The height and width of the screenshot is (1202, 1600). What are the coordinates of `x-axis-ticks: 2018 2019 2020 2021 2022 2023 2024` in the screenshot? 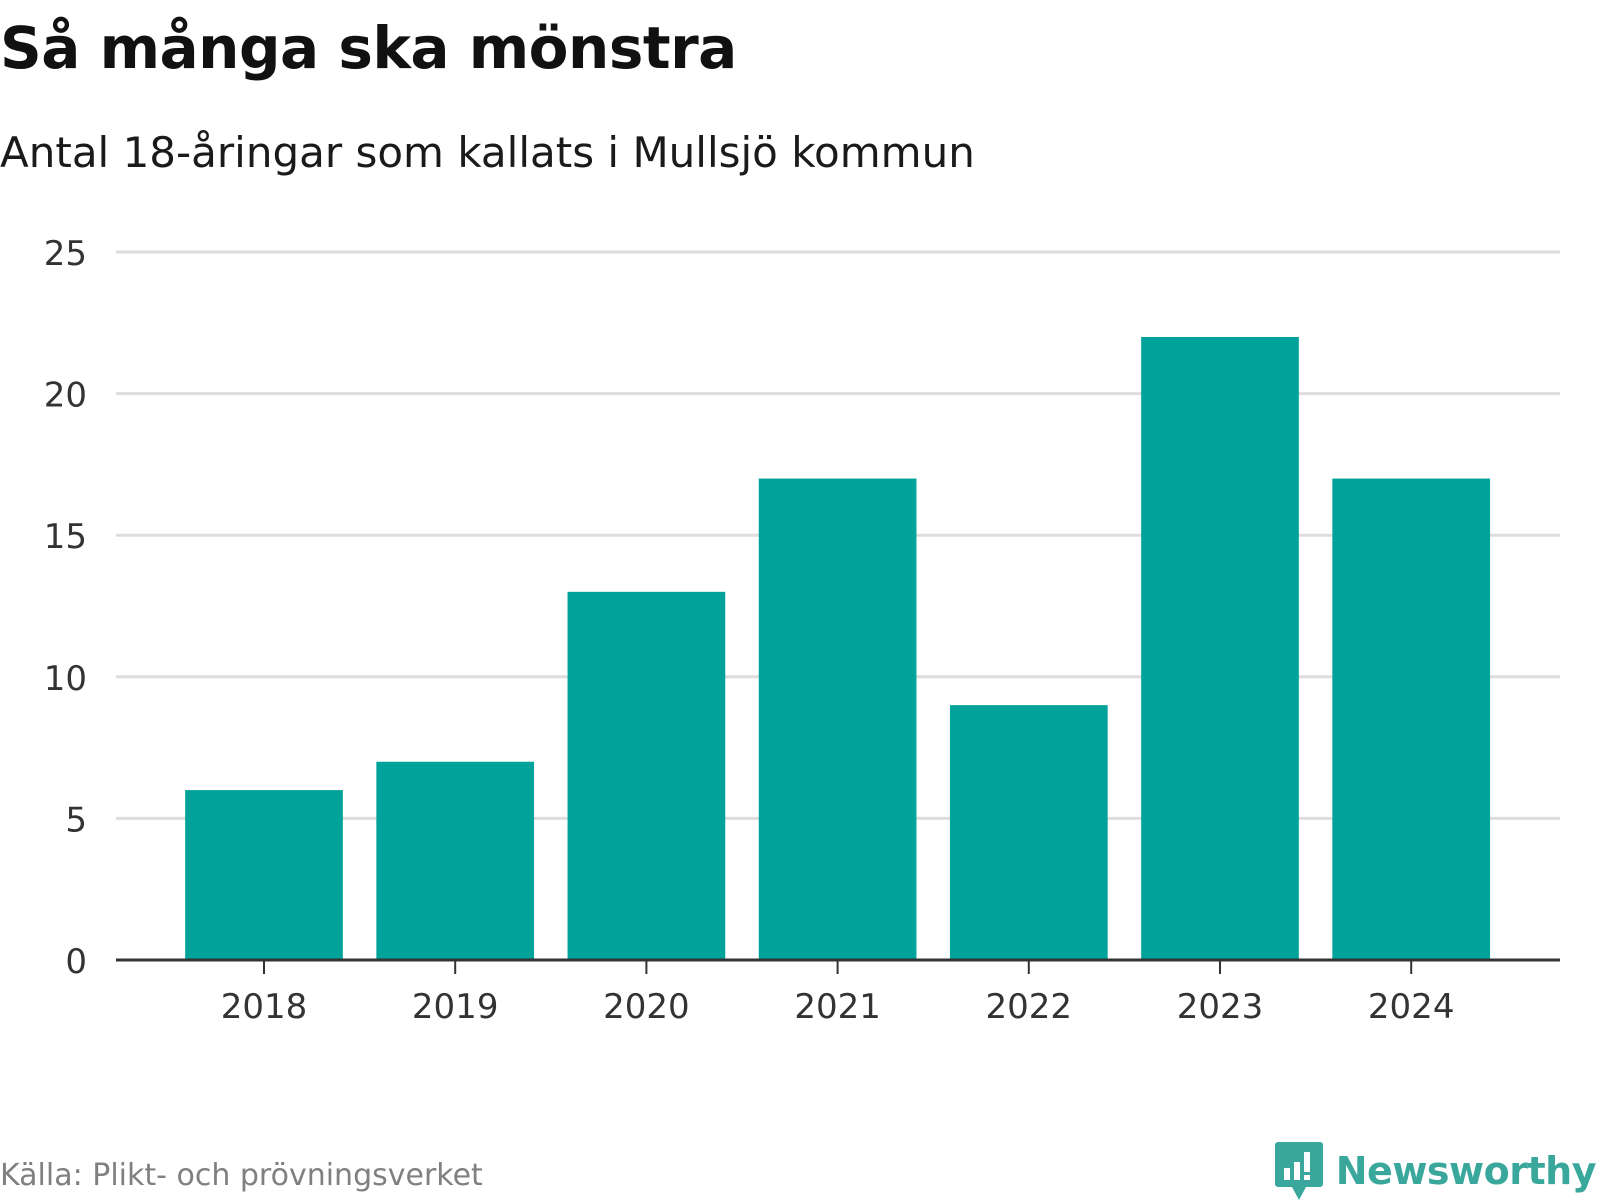 It's located at (838, 993).